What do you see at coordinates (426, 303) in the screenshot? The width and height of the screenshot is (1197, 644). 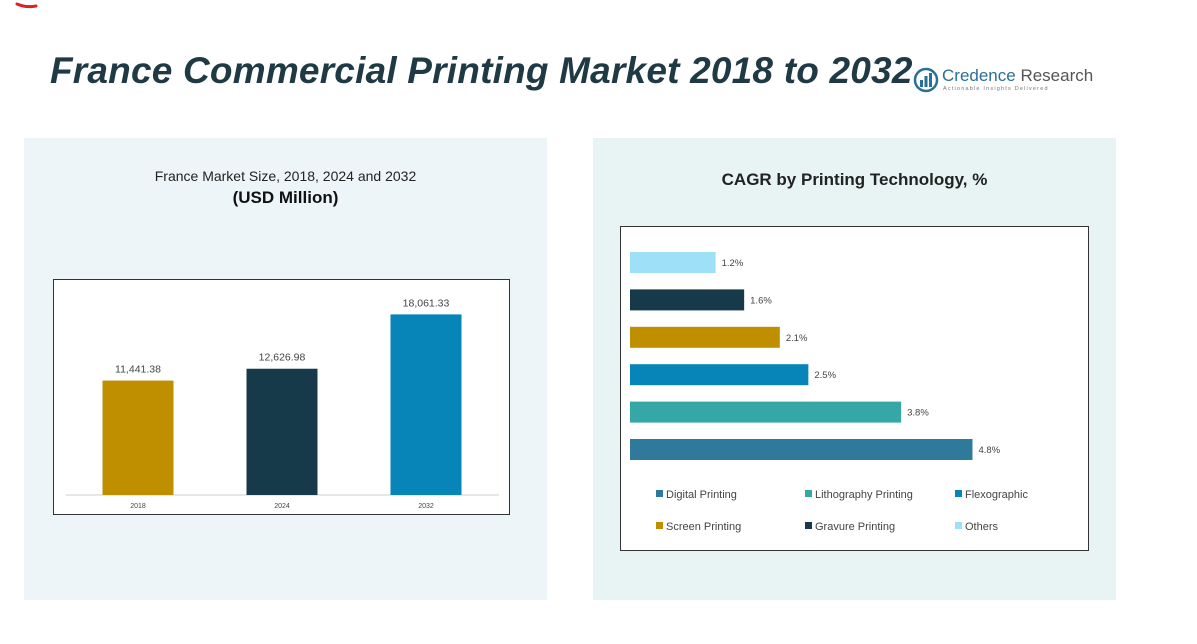 I see `bar-value-label: 18,061.33` at bounding box center [426, 303].